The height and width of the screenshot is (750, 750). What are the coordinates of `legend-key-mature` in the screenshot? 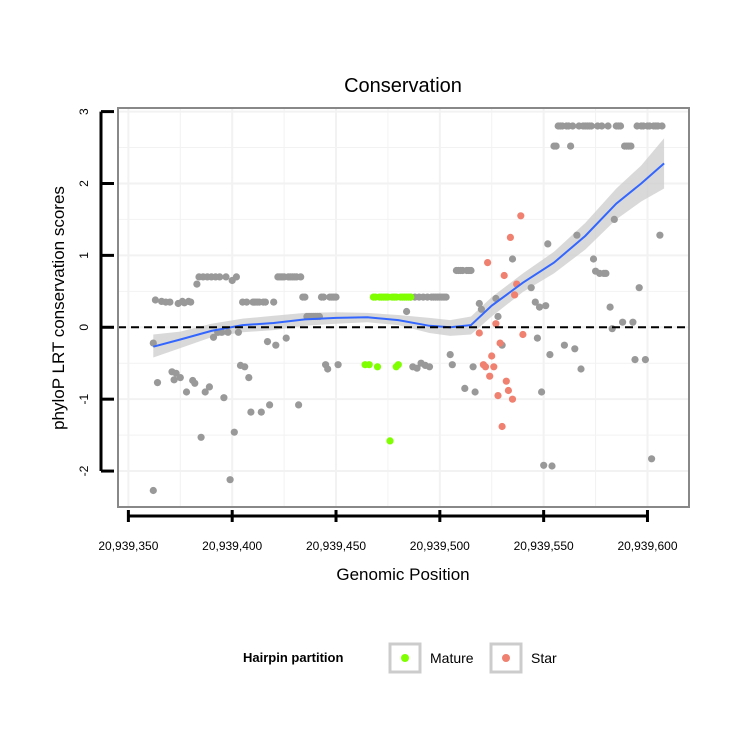 It's located at (405, 658).